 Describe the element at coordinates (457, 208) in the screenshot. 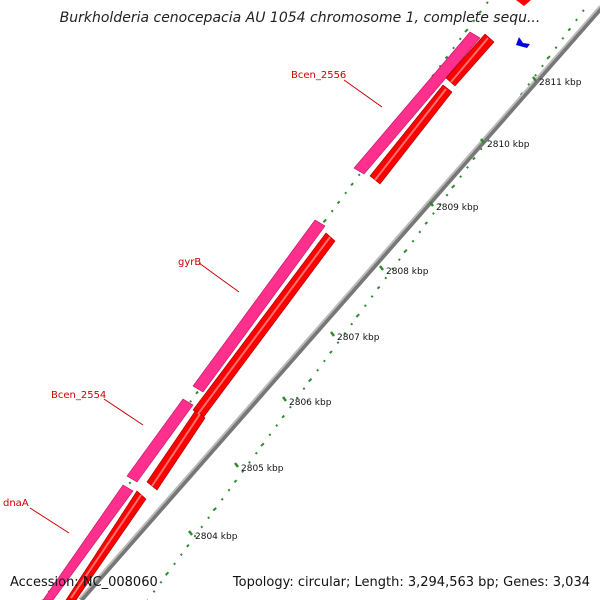

I see `ruler-label: 2809 kbp` at that location.